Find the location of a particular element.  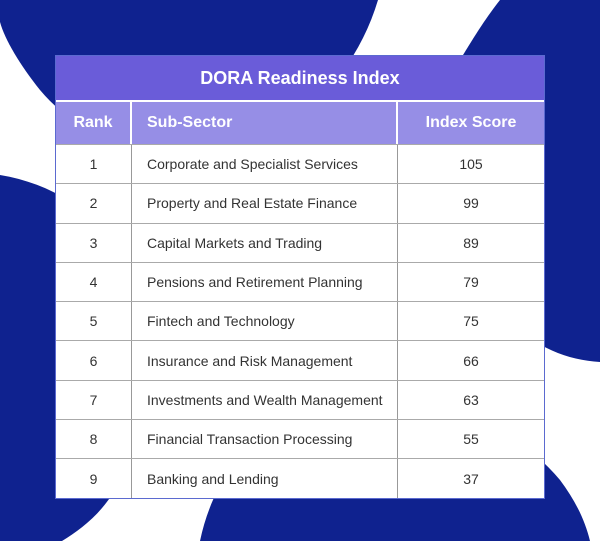

cell-rank: 1 is located at coordinates (94, 164).